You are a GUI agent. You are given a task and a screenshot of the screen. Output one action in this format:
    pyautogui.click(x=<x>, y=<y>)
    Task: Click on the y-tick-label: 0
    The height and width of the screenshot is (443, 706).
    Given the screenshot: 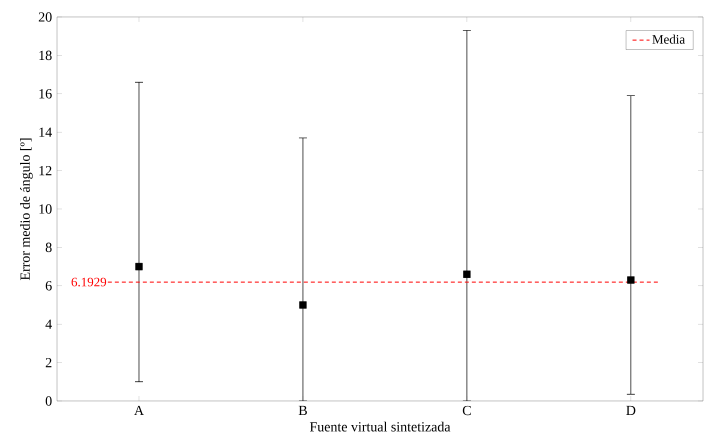 What is the action you would take?
    pyautogui.click(x=49, y=401)
    